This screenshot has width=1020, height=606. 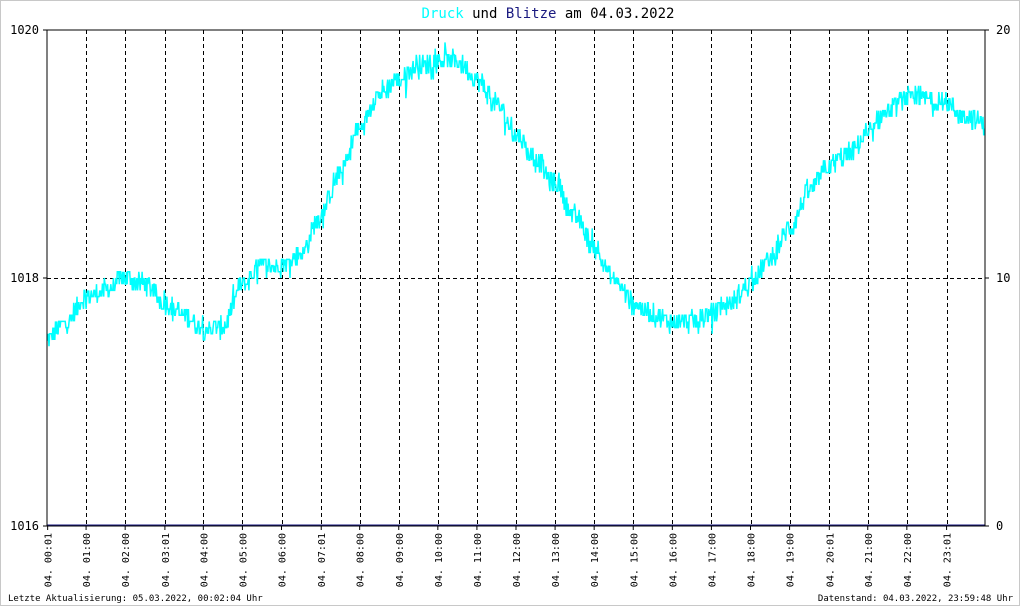 I want to click on chart-title: Druck und Blitze am 04.03.2022, so click(x=548, y=14).